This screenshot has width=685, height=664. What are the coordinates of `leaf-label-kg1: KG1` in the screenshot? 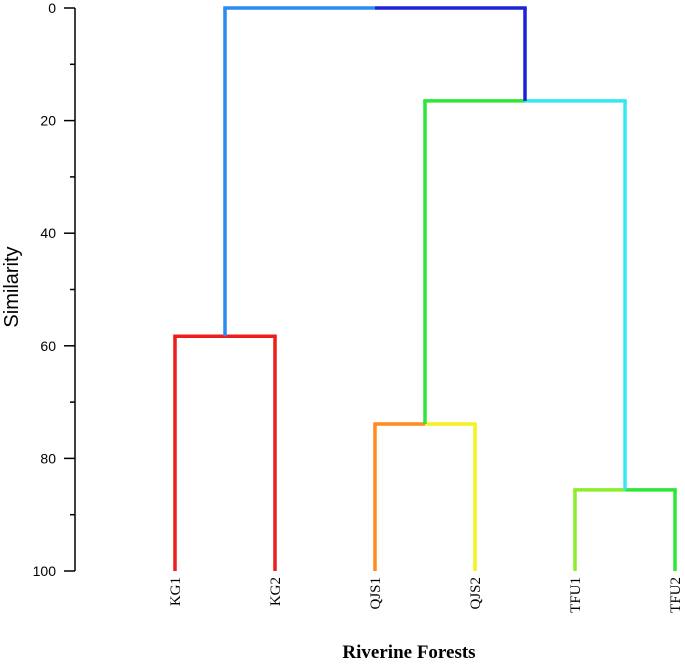 It's located at (176, 591).